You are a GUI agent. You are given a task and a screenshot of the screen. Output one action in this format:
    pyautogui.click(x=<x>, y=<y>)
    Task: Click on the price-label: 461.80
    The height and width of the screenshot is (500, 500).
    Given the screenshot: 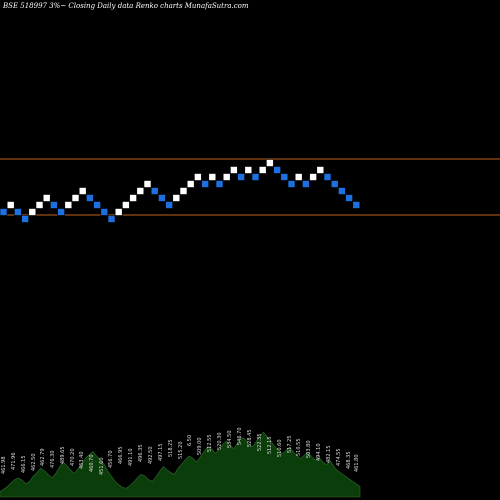 What is the action you would take?
    pyautogui.click(x=357, y=464)
    